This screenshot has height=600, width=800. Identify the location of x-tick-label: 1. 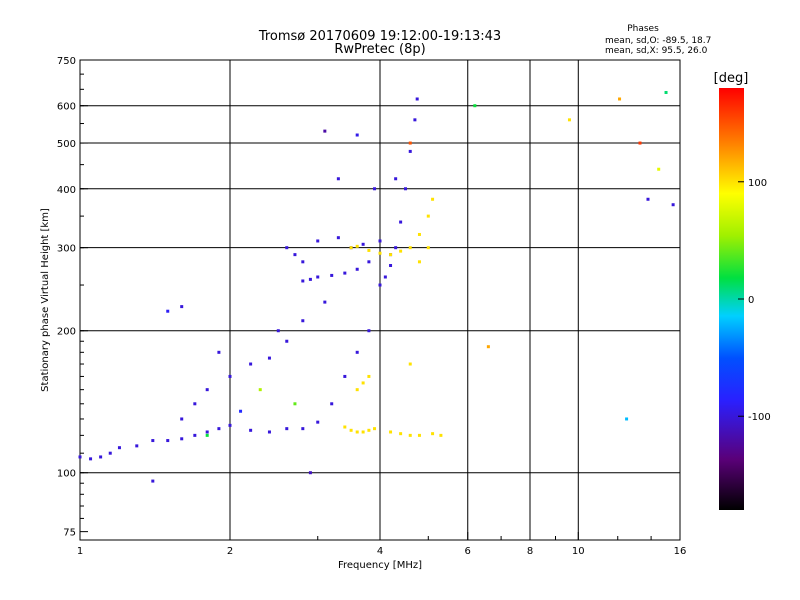
(80, 551).